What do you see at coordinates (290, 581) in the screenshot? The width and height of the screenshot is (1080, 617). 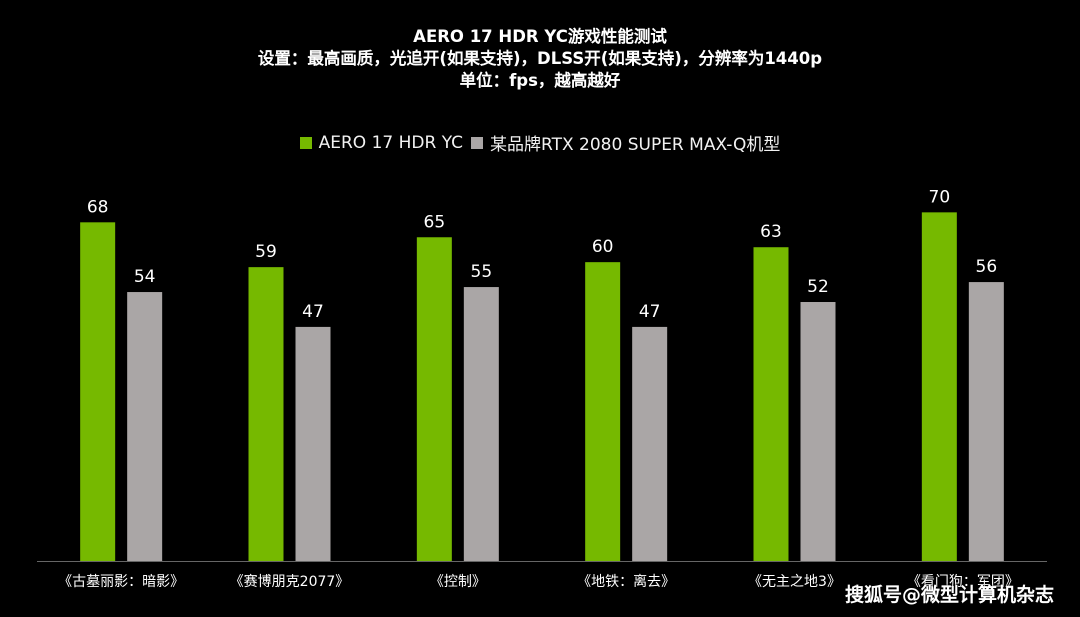 I see `category-label-1: 《赛博朋克2077》` at bounding box center [290, 581].